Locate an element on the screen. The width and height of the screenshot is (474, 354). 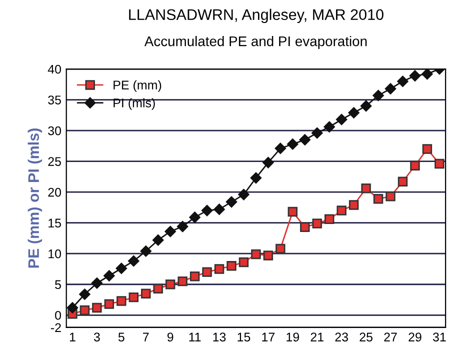
legend-label: PE (mm) is located at coordinates (138, 86).